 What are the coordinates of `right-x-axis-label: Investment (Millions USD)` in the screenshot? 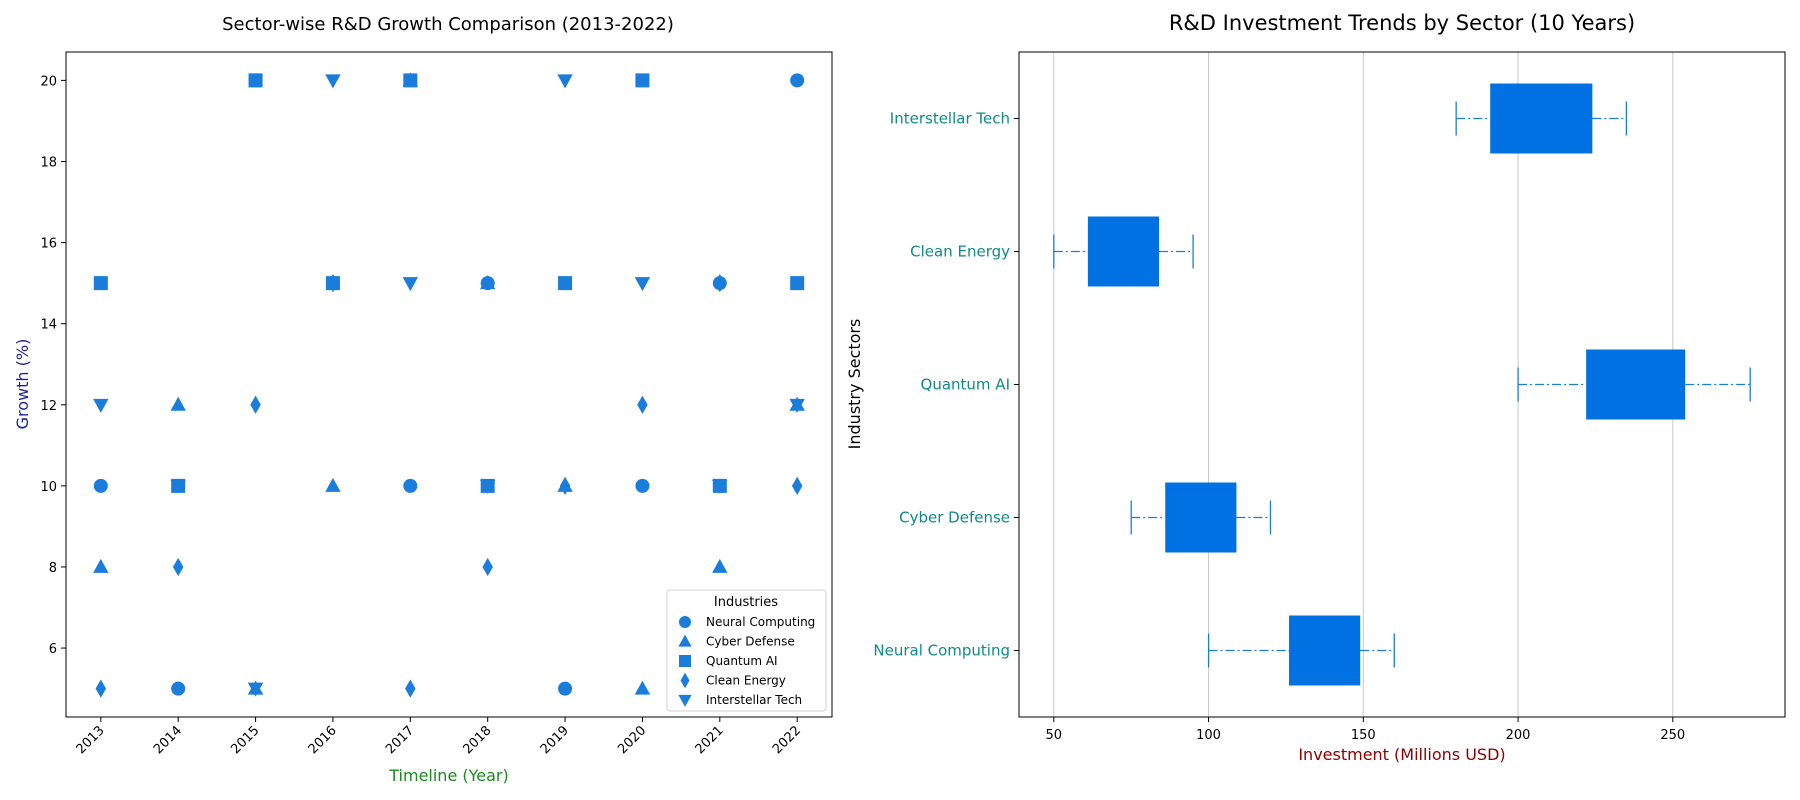 It's located at (1401, 754).